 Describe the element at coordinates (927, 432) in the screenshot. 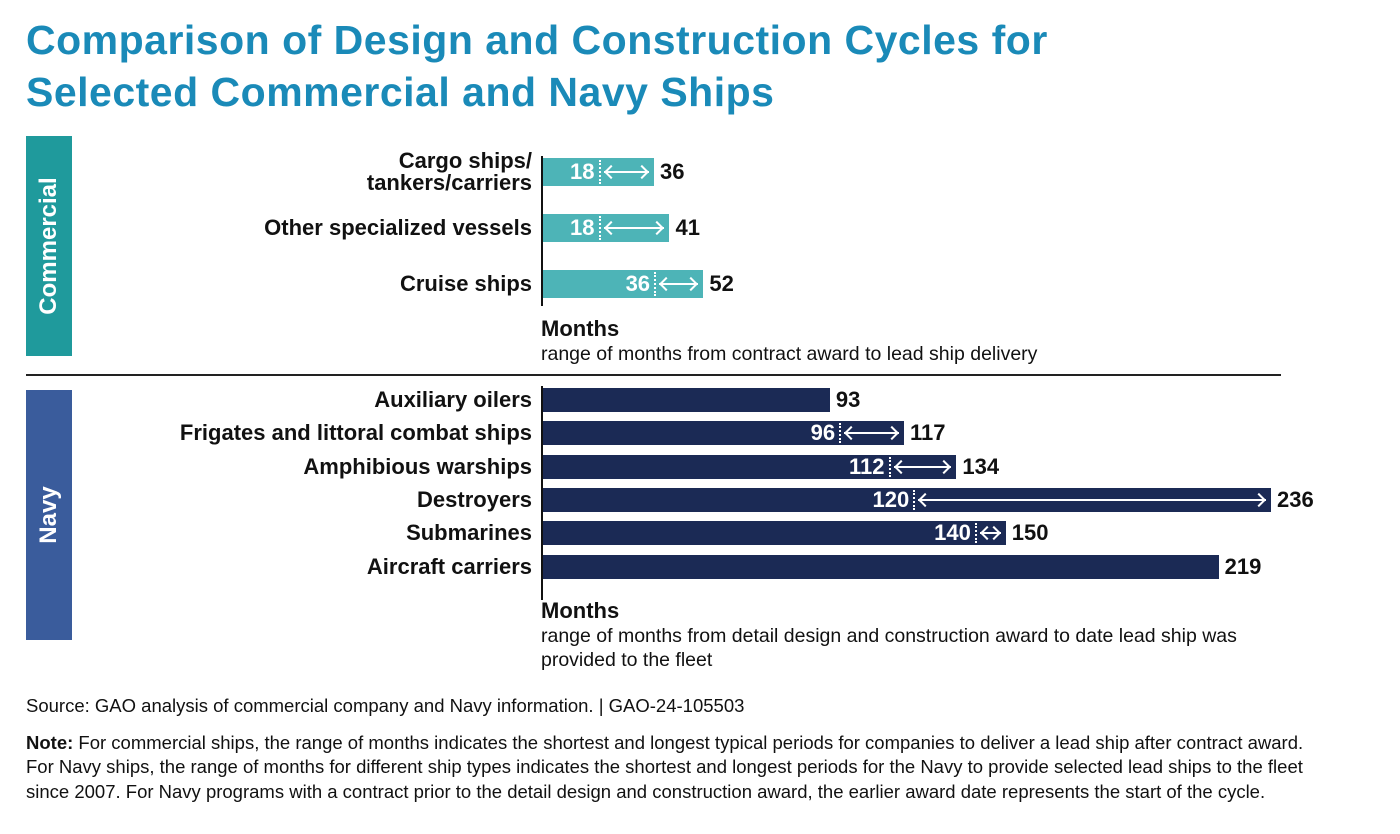

I see `max-value-label: 117` at that location.